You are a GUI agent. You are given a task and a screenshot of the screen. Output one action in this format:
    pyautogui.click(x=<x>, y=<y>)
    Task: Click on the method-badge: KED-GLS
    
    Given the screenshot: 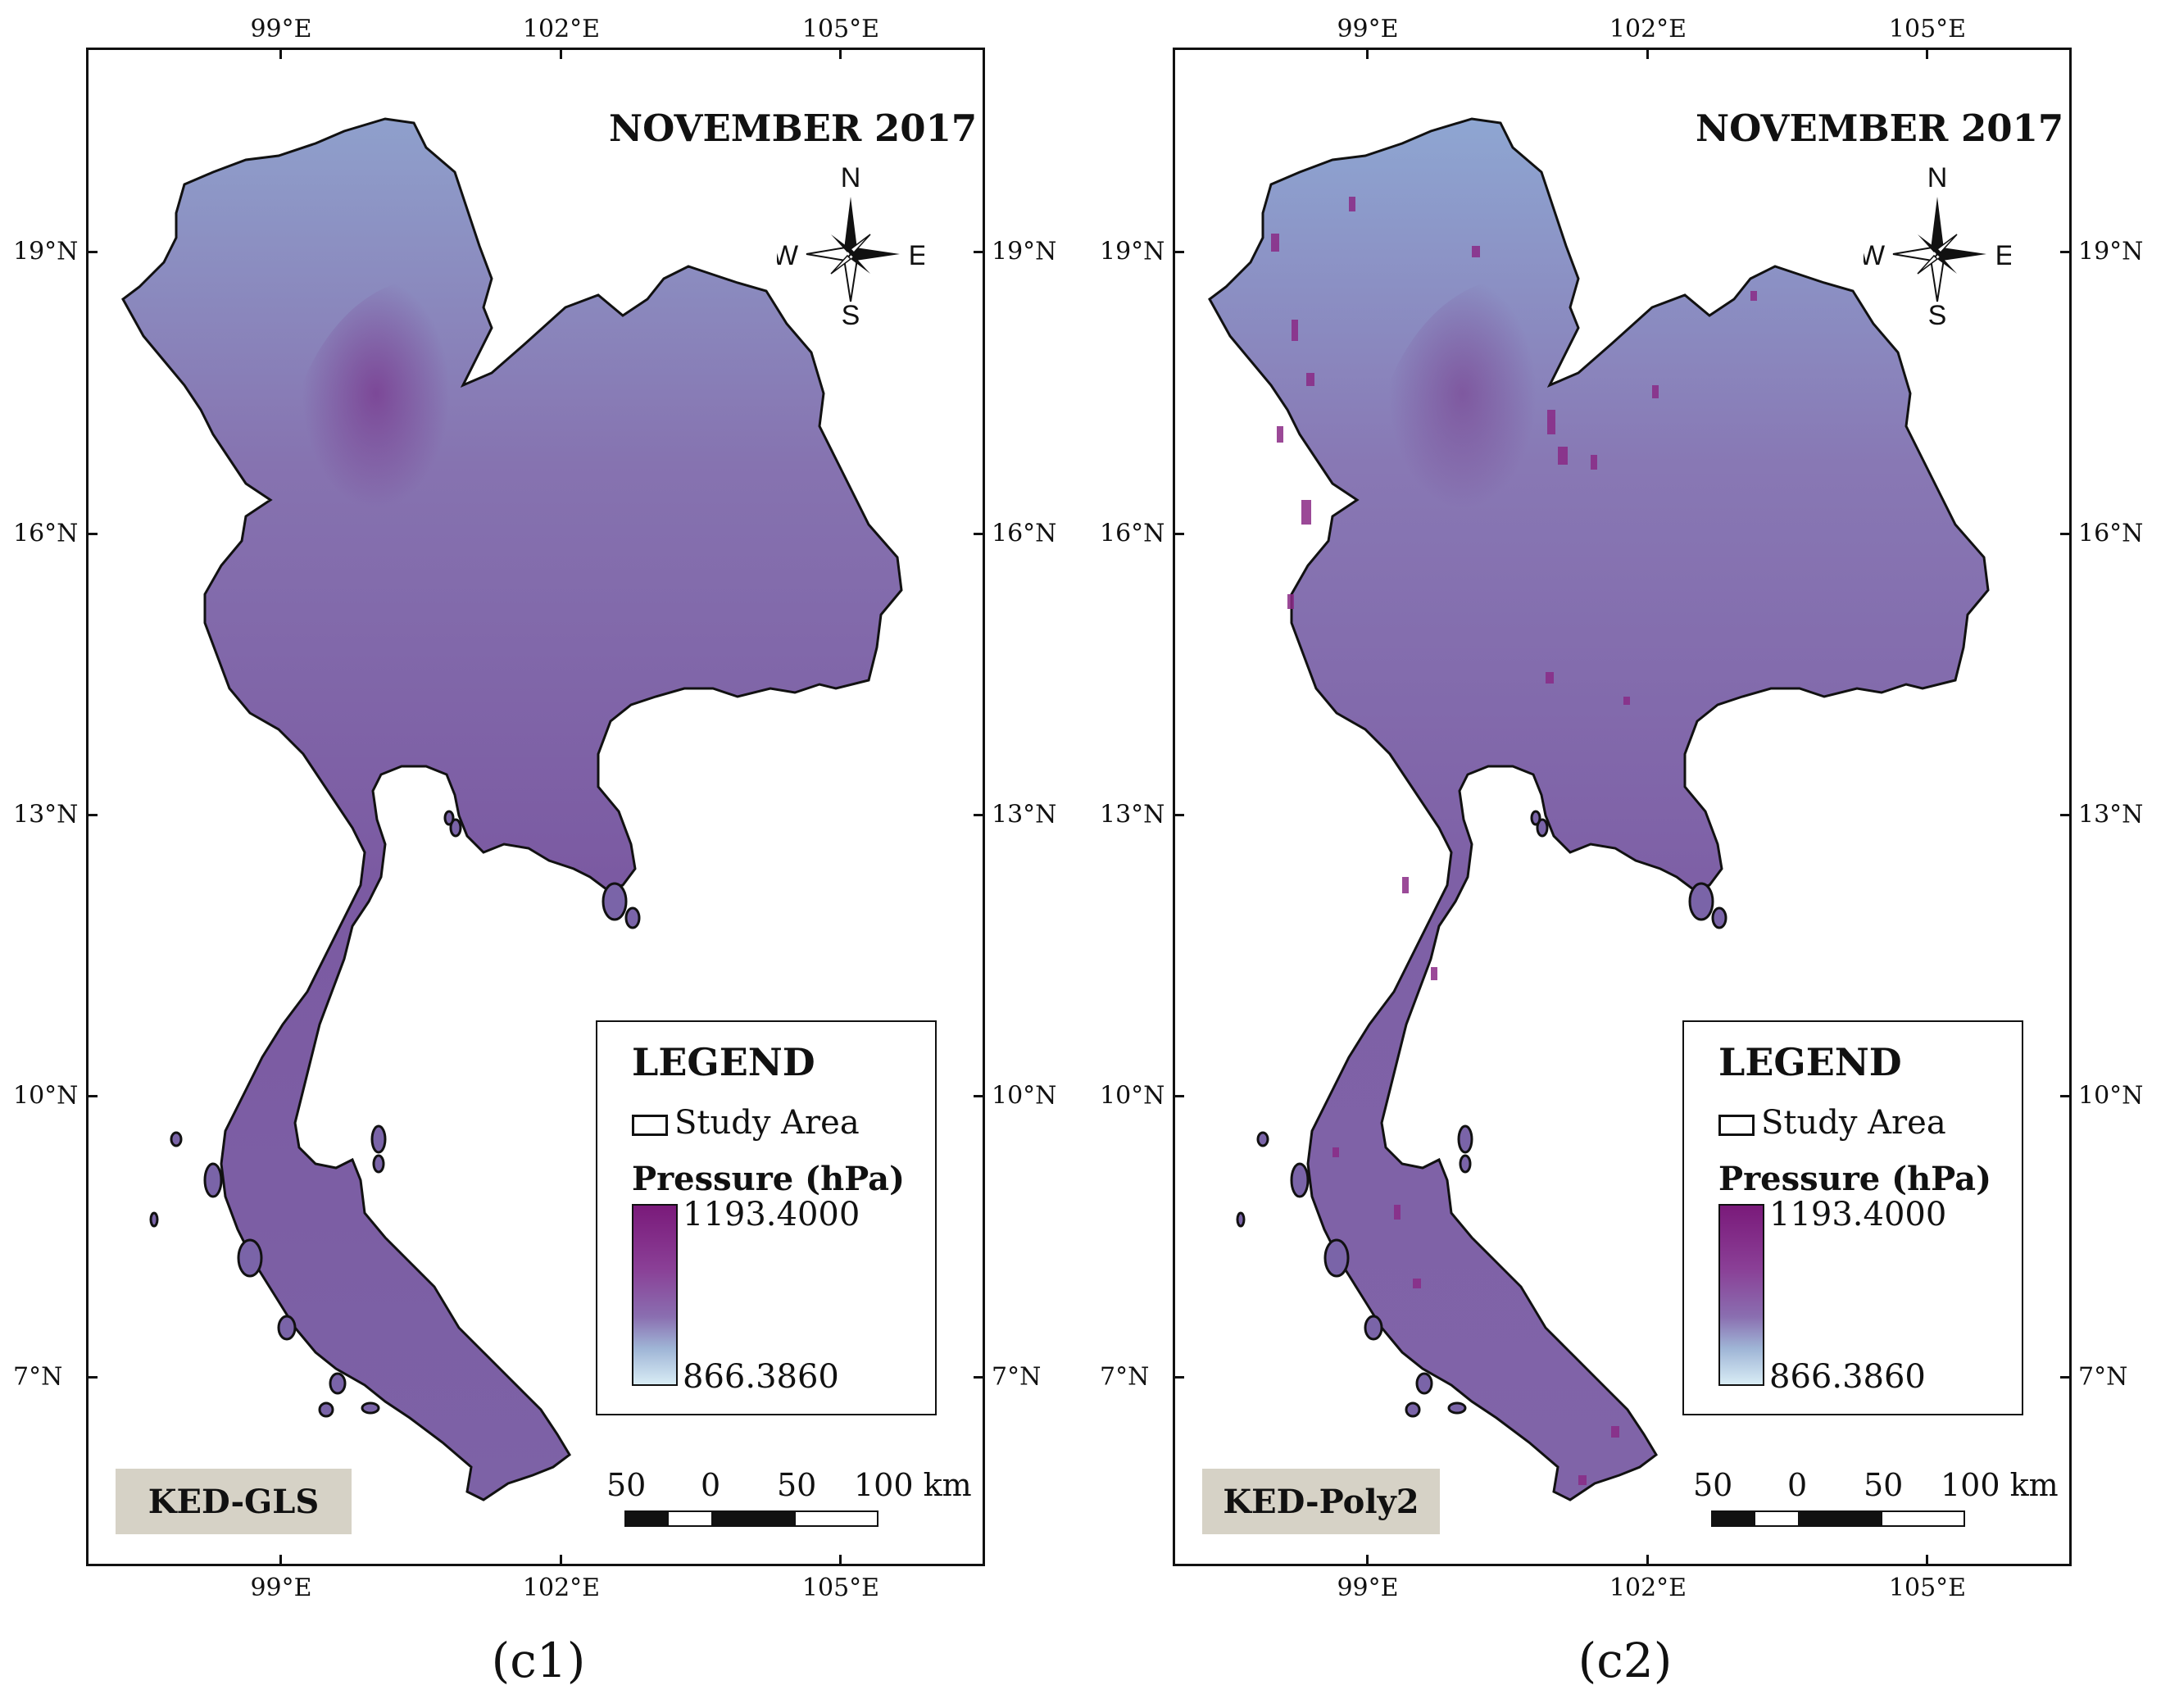 What is the action you would take?
    pyautogui.click(x=234, y=1501)
    